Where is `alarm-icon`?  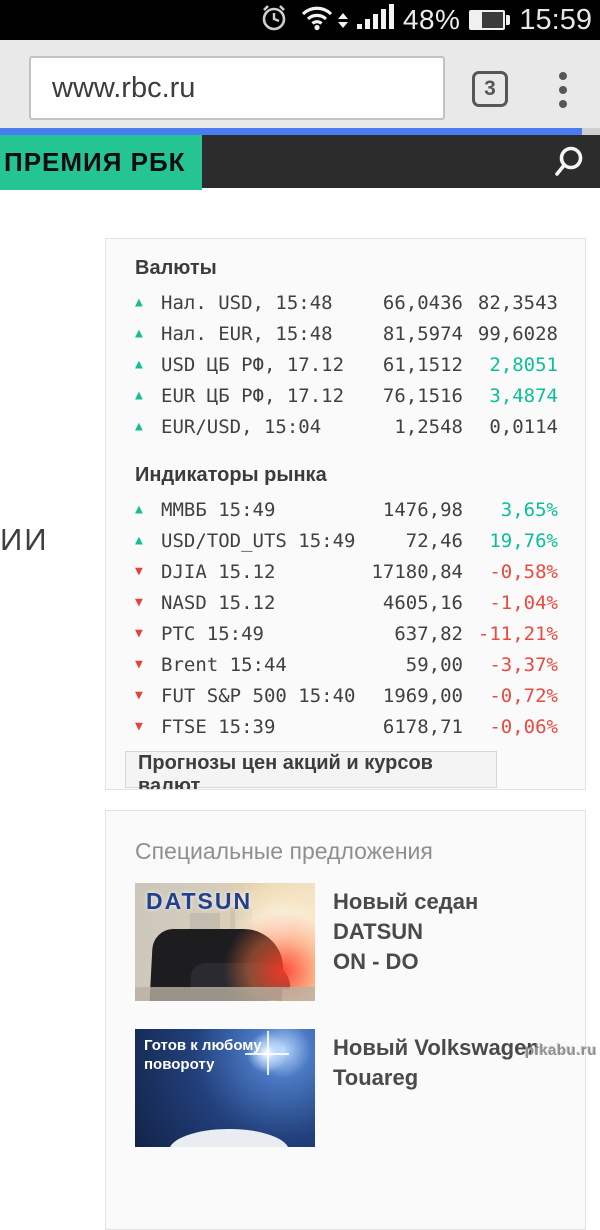 alarm-icon is located at coordinates (274, 20).